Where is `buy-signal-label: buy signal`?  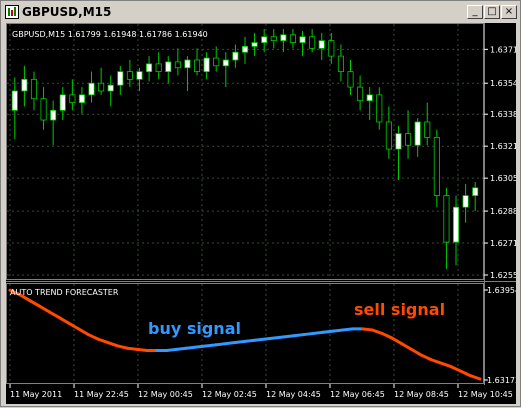 buy-signal-label: buy signal is located at coordinates (194, 328).